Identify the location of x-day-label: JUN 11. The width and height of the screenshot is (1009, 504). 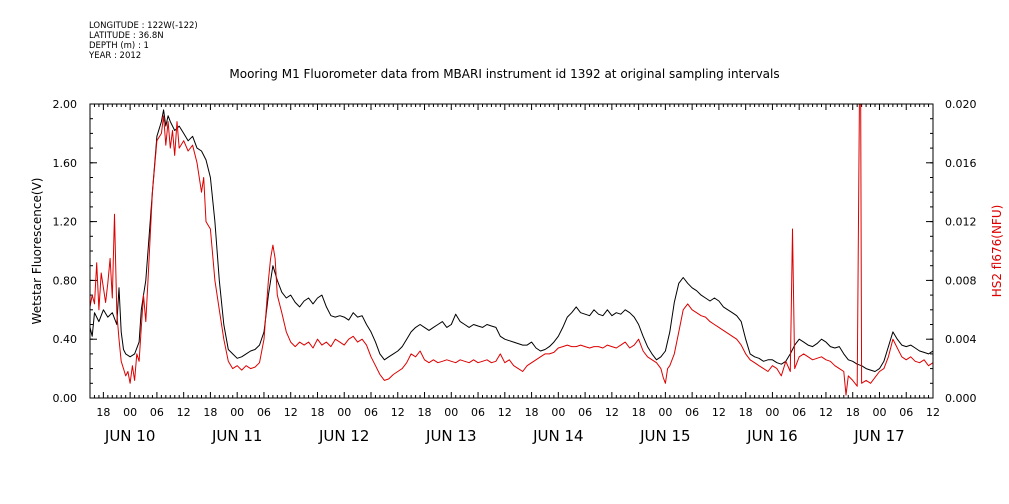
(236, 436).